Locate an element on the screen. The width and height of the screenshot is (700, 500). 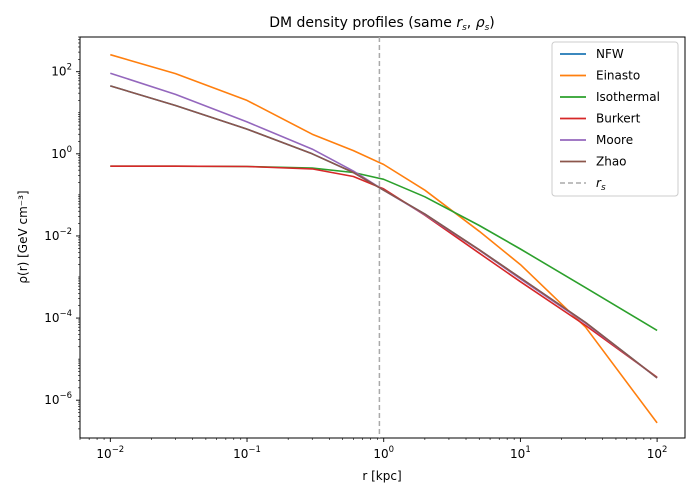
x-tick-label: 10⁻² is located at coordinates (110, 453).